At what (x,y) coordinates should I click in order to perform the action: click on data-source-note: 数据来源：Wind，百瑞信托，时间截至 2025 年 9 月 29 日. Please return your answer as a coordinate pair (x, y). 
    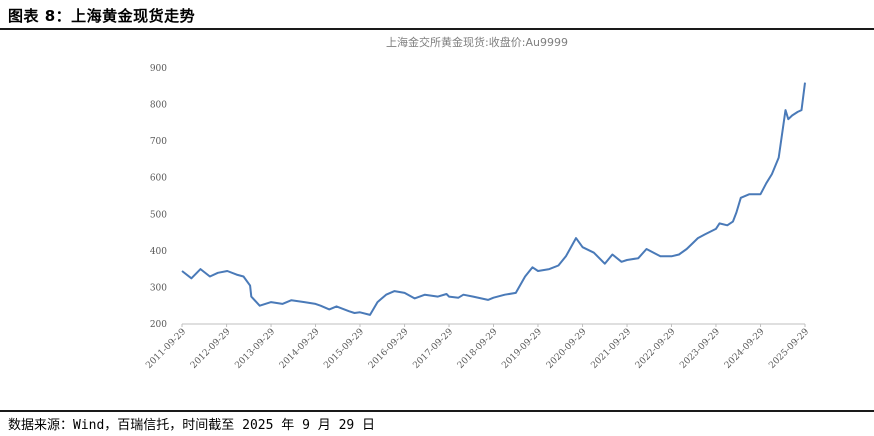
    Looking at the image, I should click on (192, 425).